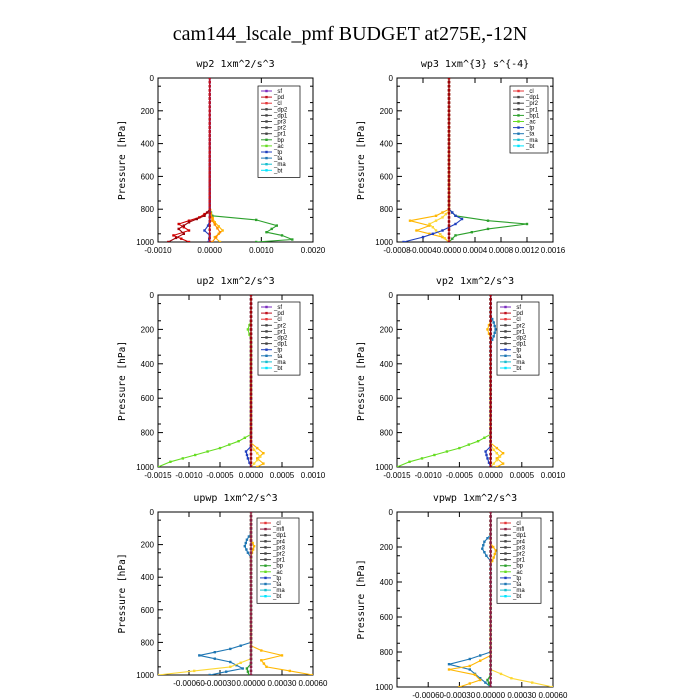  What do you see at coordinates (235, 160) in the screenshot?
I see `plot-frame` at bounding box center [235, 160].